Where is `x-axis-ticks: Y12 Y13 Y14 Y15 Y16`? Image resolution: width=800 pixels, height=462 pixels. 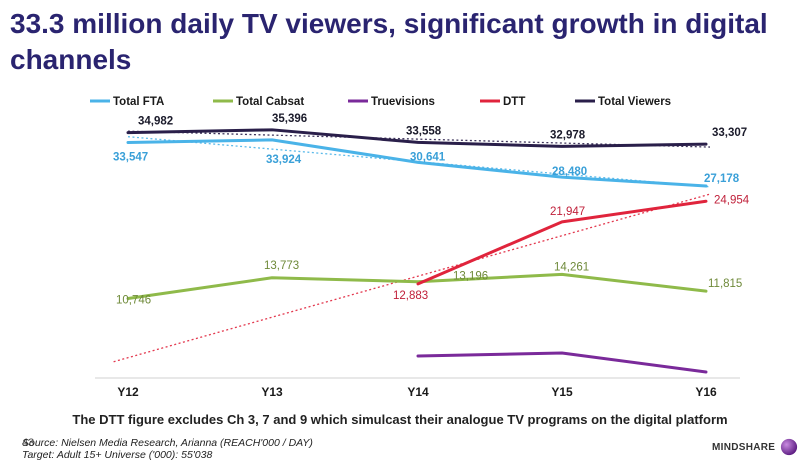
x-axis-ticks: Y12 Y13 Y14 Y15 Y16 is located at coordinates (417, 392).